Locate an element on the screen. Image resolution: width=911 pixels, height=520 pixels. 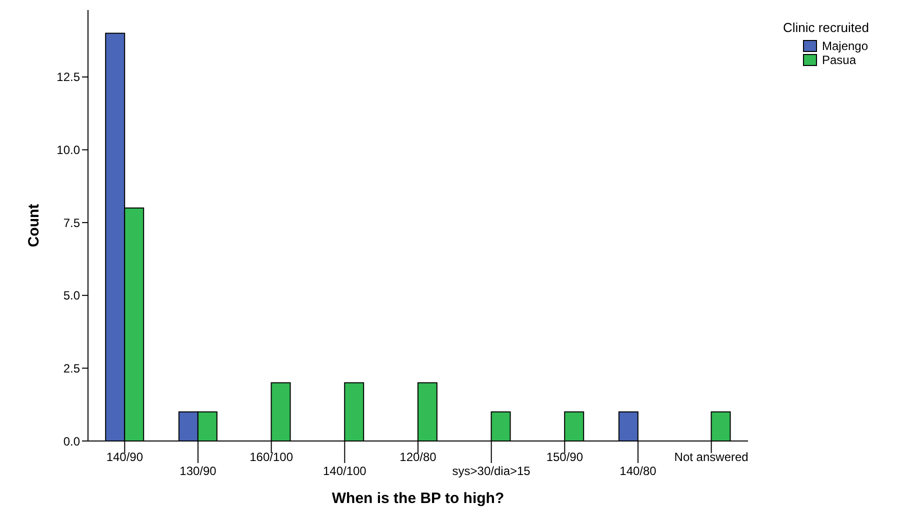
x-tick-label: 120/80 is located at coordinates (418, 457).